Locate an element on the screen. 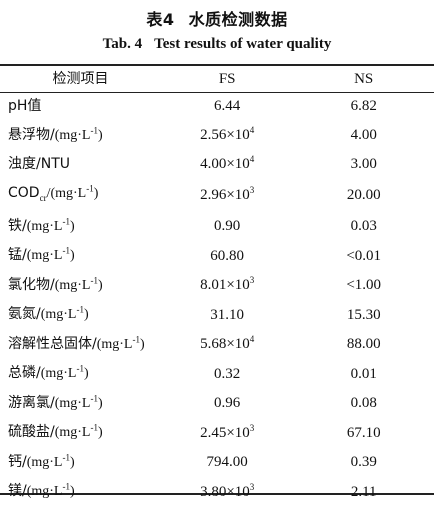 This screenshot has width=434, height=507. fs-value: 8.01×10 is located at coordinates (225, 285).